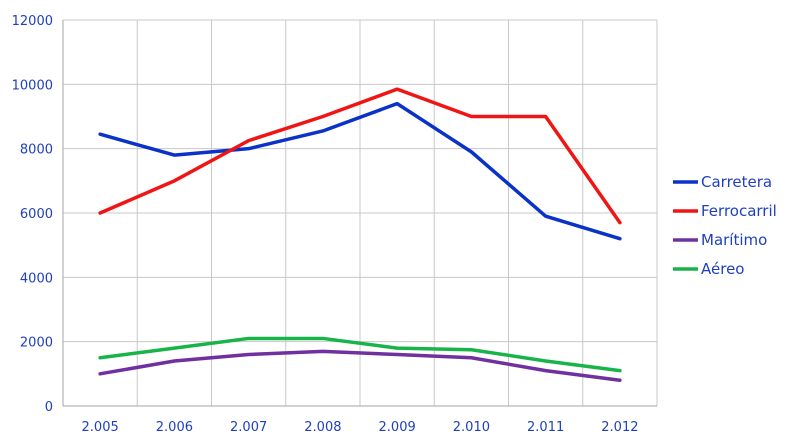 This screenshot has width=791, height=447. What do you see at coordinates (36, 278) in the screenshot?
I see `y-tick-label: 4000` at bounding box center [36, 278].